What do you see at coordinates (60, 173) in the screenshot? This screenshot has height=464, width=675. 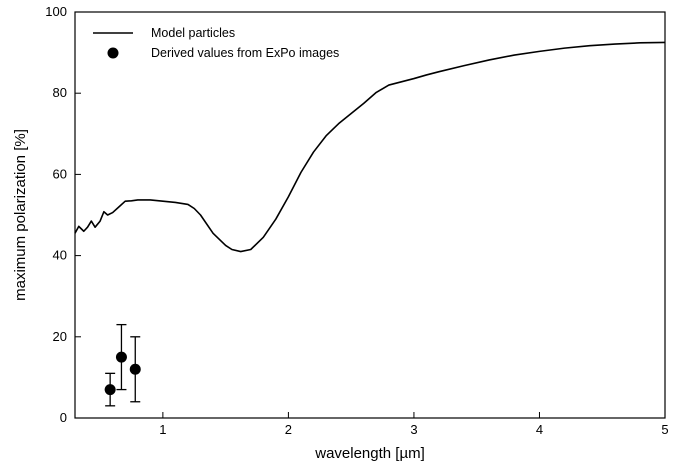 I see `y-tick-label: 60` at bounding box center [60, 173].